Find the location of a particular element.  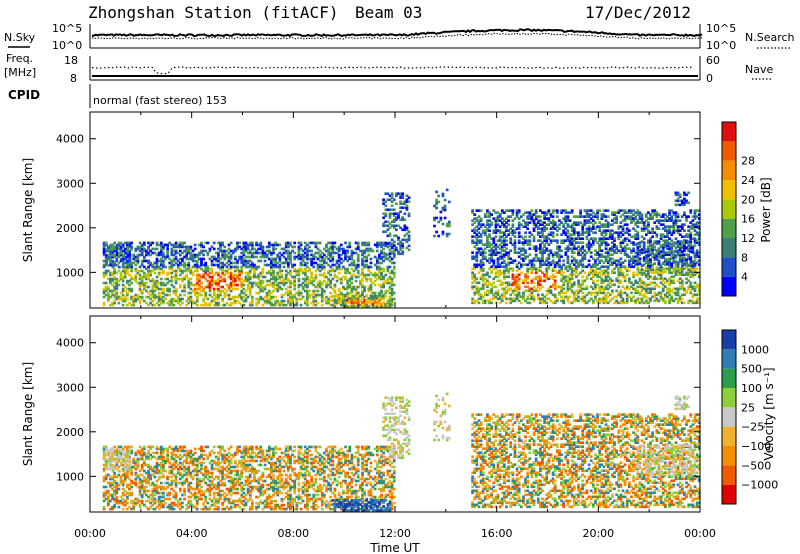

freq-label: Freq. is located at coordinates (19, 58).